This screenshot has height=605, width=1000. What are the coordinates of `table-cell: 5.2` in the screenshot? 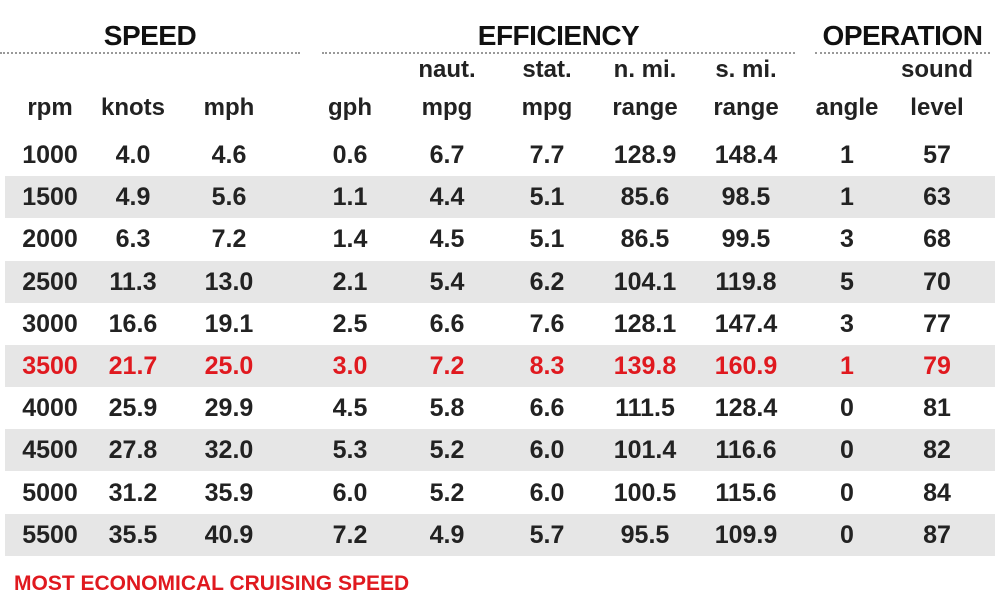 It's located at (447, 492).